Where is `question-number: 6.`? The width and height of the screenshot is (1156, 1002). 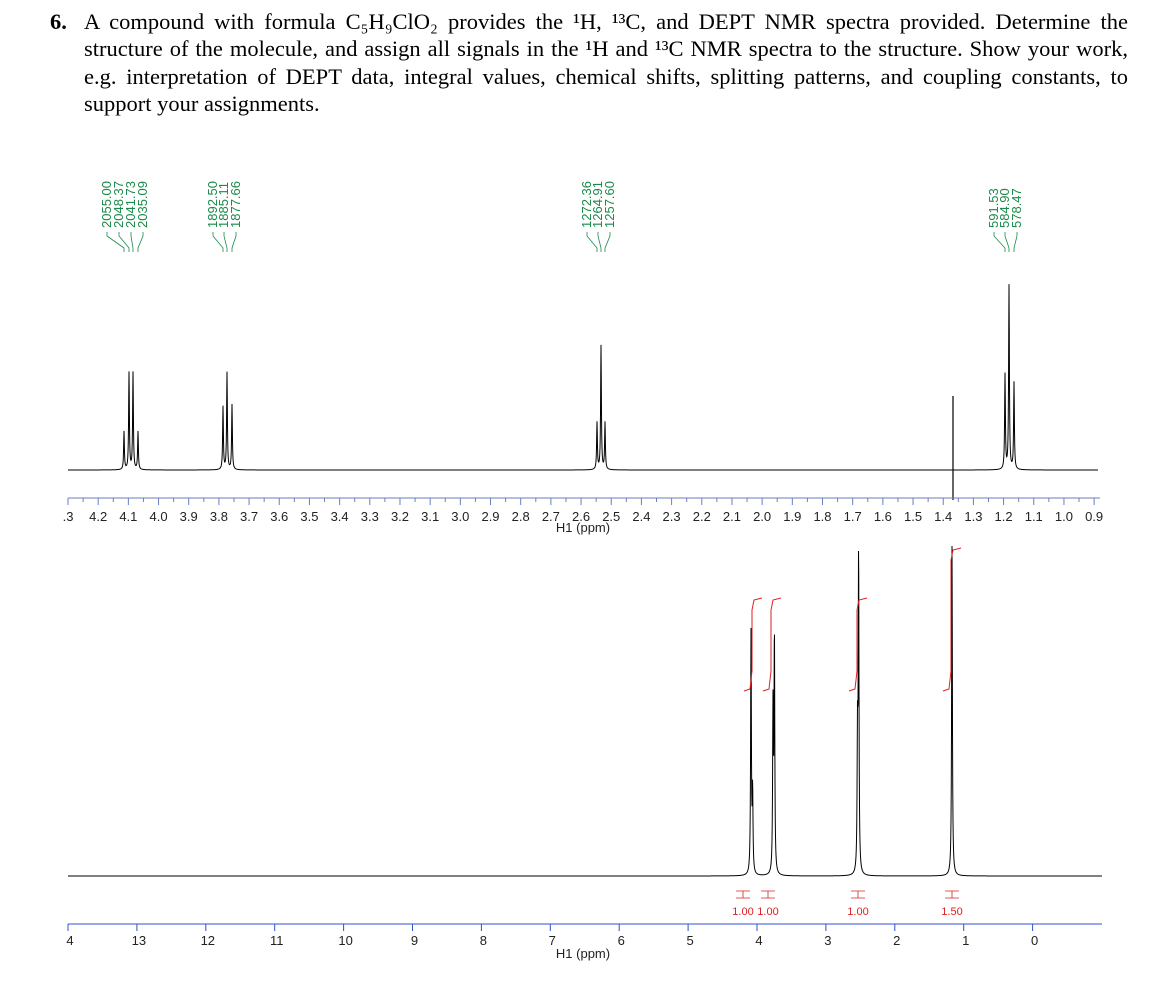 question-number: 6. is located at coordinates (58, 21).